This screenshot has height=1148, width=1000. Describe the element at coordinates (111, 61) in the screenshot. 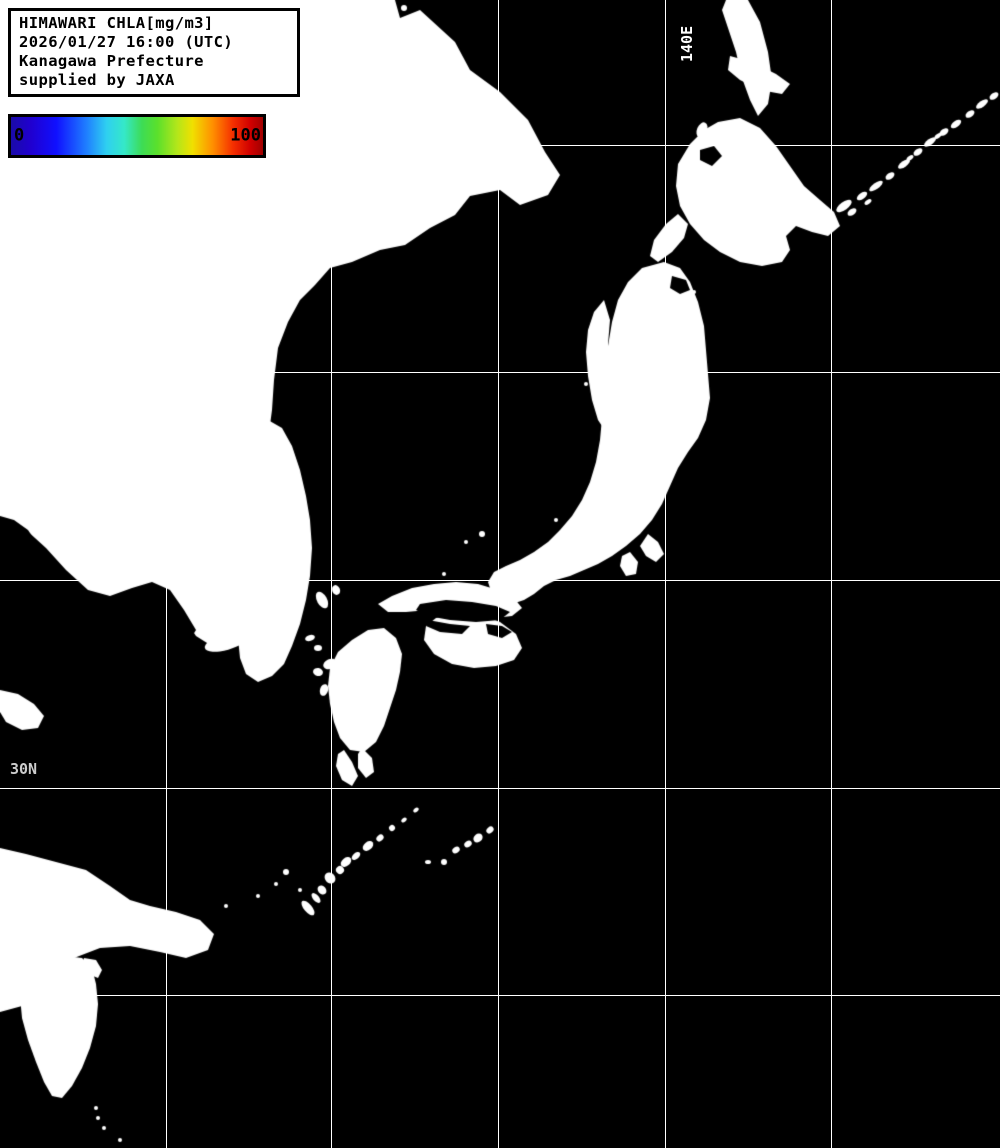

I see `info-line-region: Kanagawa Prefecture` at that location.